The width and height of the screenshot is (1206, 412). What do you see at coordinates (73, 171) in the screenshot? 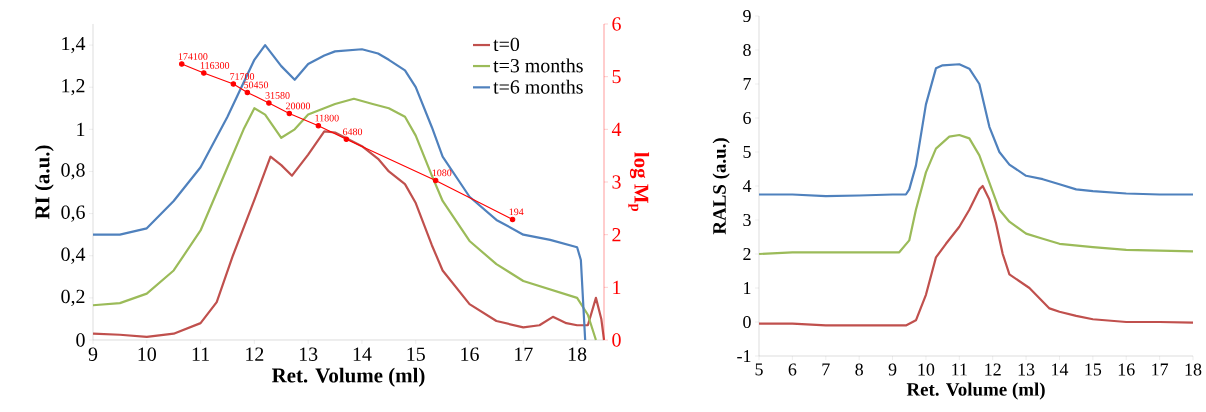
I see `y-tick-label: 0,8` at bounding box center [73, 171].